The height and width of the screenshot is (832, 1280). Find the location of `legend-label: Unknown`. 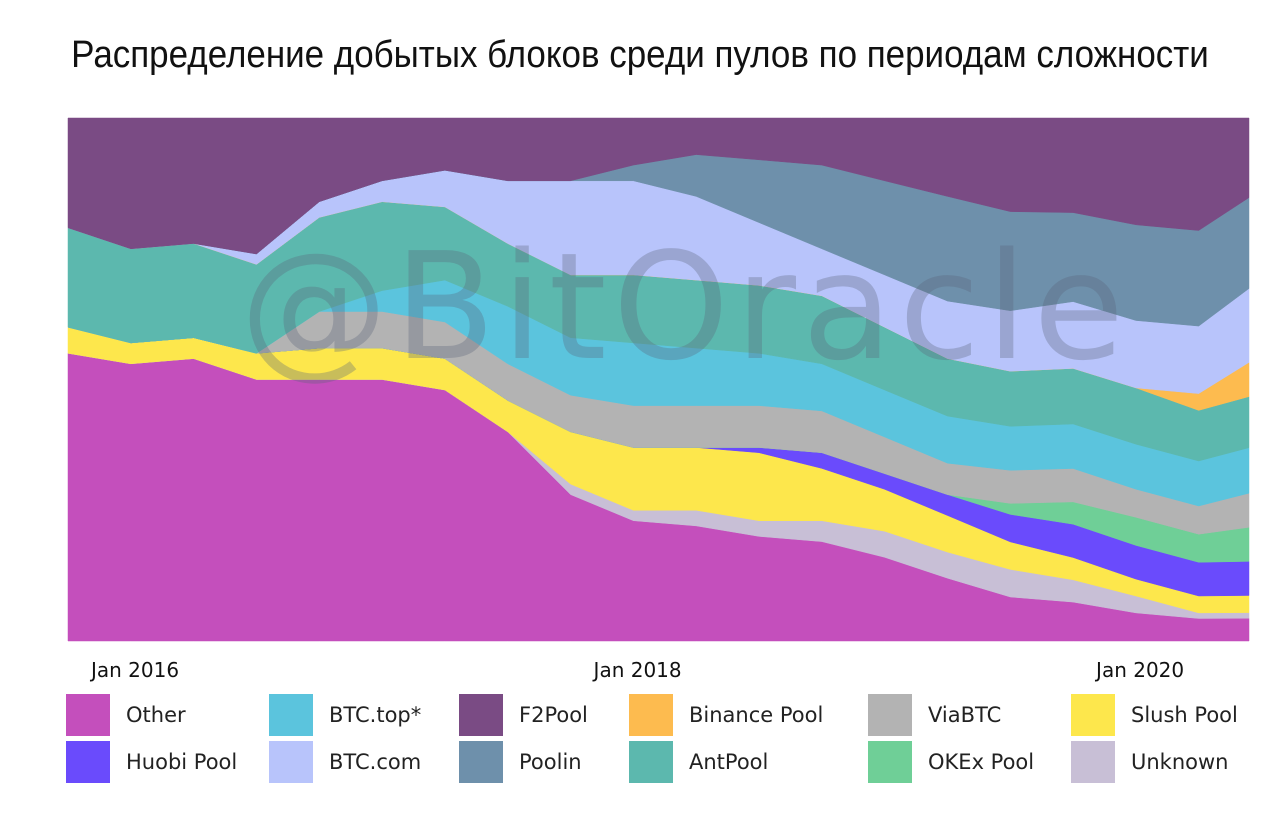

legend-label: Unknown is located at coordinates (1180, 762).